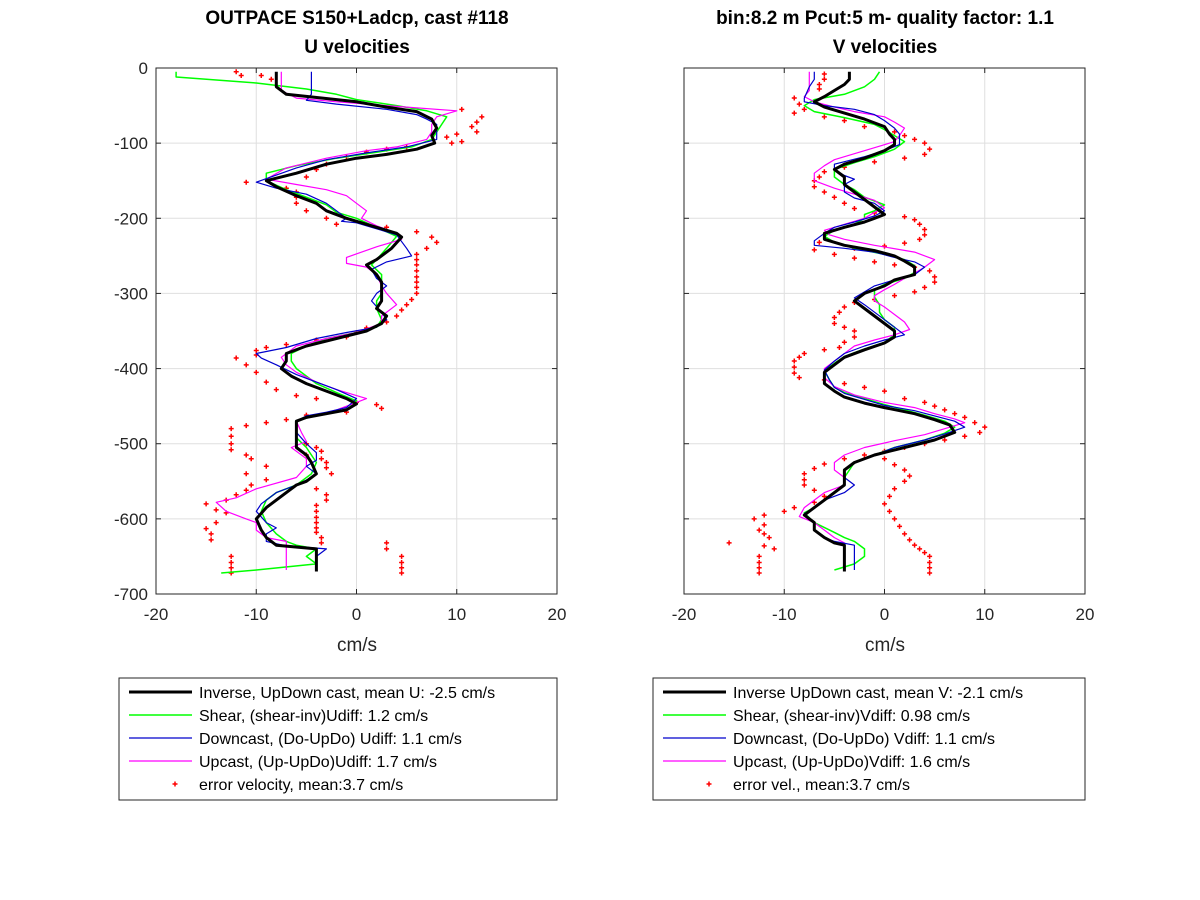 Image resolution: width=1200 pixels, height=900 pixels. I want to click on legend-label: Upcast, (Up-UpDo)Vdiff: 1.6 cm/s, so click(851, 762).